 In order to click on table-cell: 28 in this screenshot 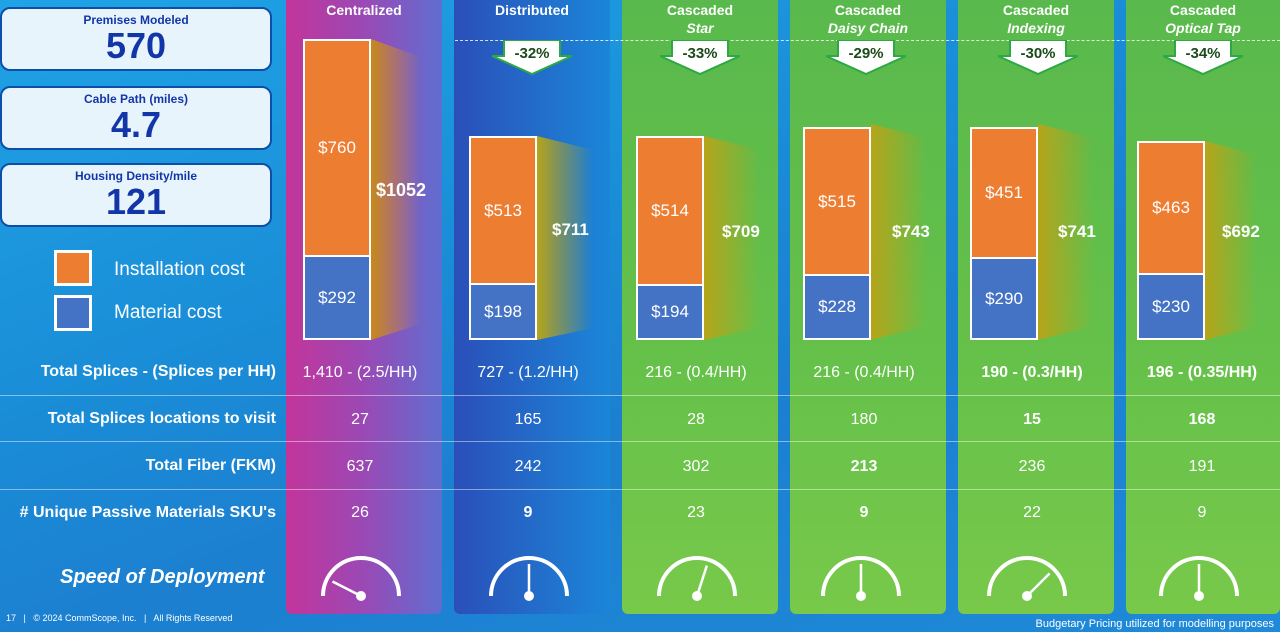, I will do `click(696, 419)`.